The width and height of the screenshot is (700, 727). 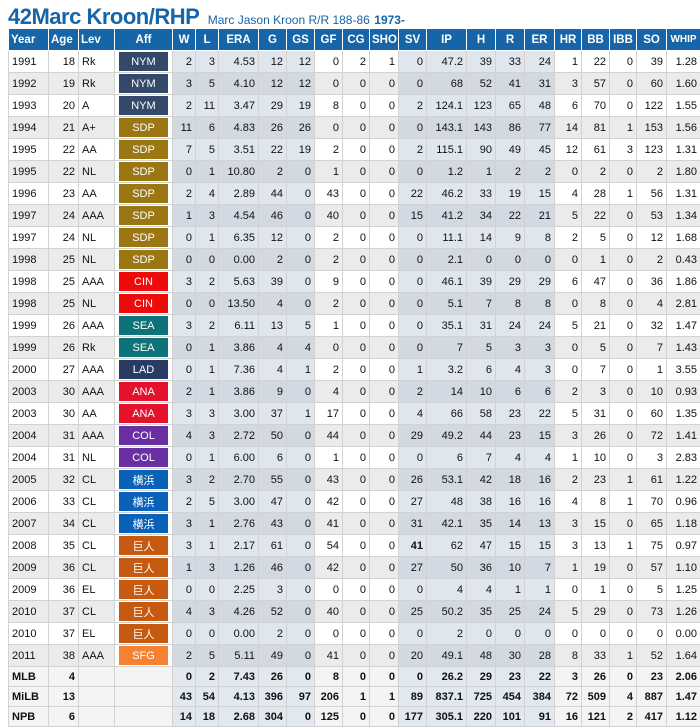 What do you see at coordinates (540, 568) in the screenshot?
I see `cell-er: 7` at bounding box center [540, 568].